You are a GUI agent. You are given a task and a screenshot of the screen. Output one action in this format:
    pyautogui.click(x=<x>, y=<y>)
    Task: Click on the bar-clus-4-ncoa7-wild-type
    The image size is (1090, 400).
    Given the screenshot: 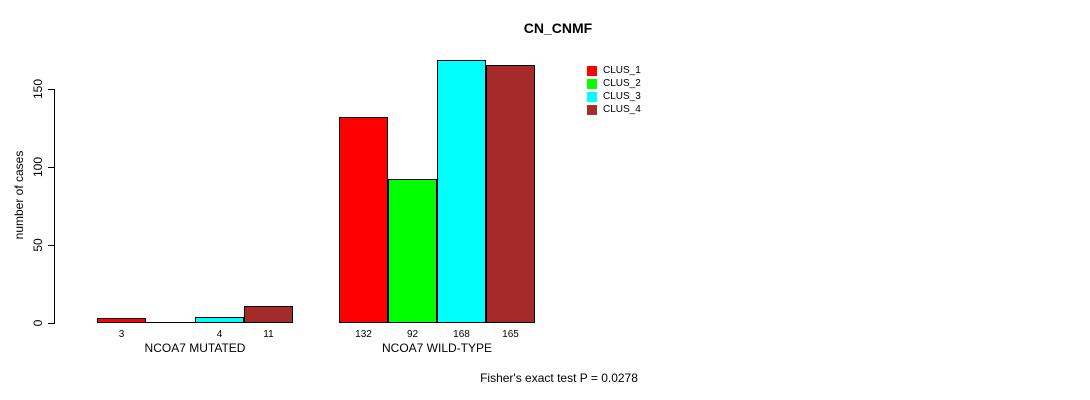 What is the action you would take?
    pyautogui.click(x=510, y=194)
    